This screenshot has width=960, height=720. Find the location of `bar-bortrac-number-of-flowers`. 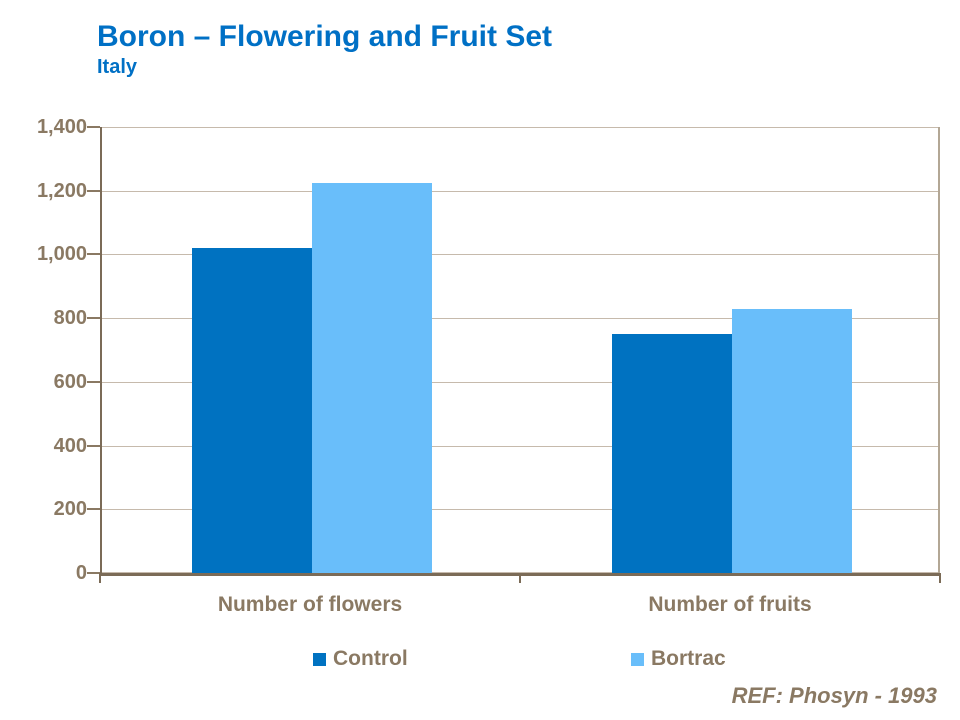

bar-bortrac-number-of-flowers is located at coordinates (372, 378).